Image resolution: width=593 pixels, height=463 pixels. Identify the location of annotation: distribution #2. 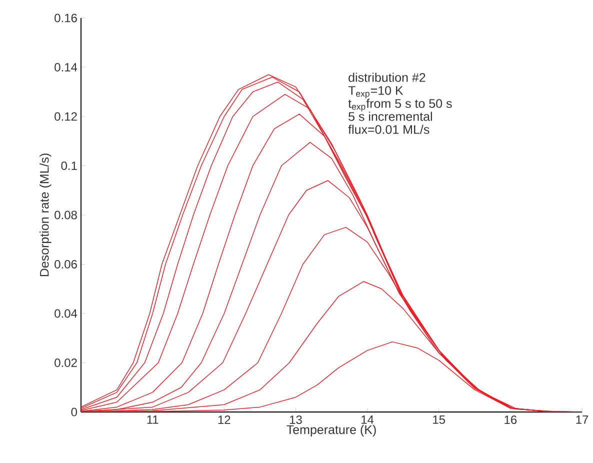
(387, 77).